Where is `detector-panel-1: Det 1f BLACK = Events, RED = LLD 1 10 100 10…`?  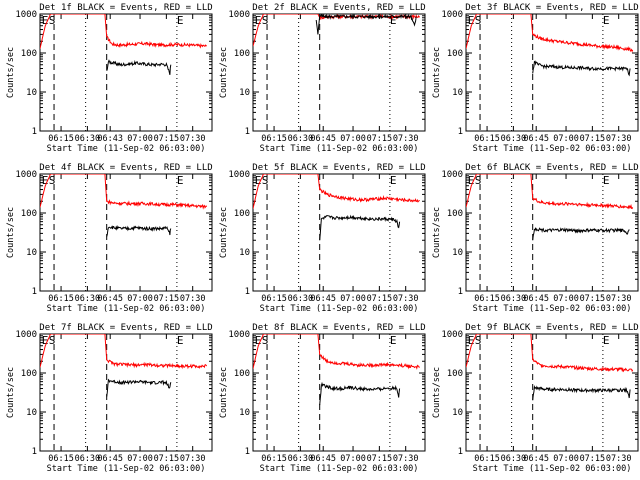 detector-panel-1: Det 1f BLACK = Events, RED = LLD 1 10 100 10… is located at coordinates (109, 78).